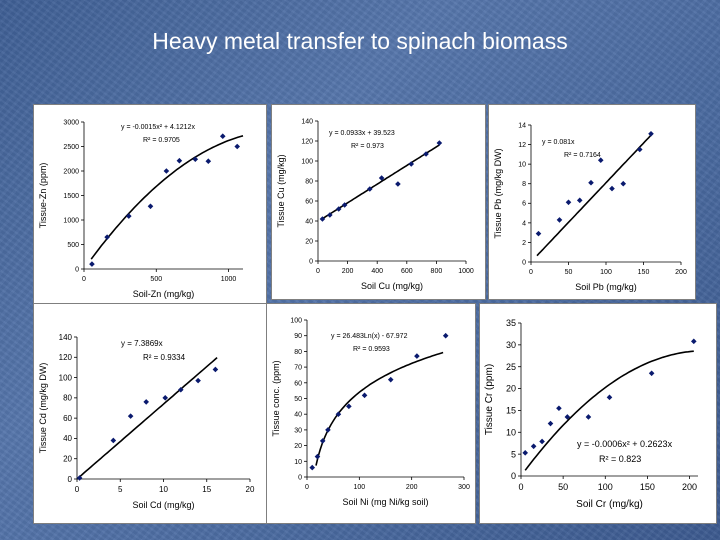 This screenshot has height=540, width=720. What do you see at coordinates (606, 287) in the screenshot?
I see `x-axis-label: Soil Pb (mg/kg)` at bounding box center [606, 287].